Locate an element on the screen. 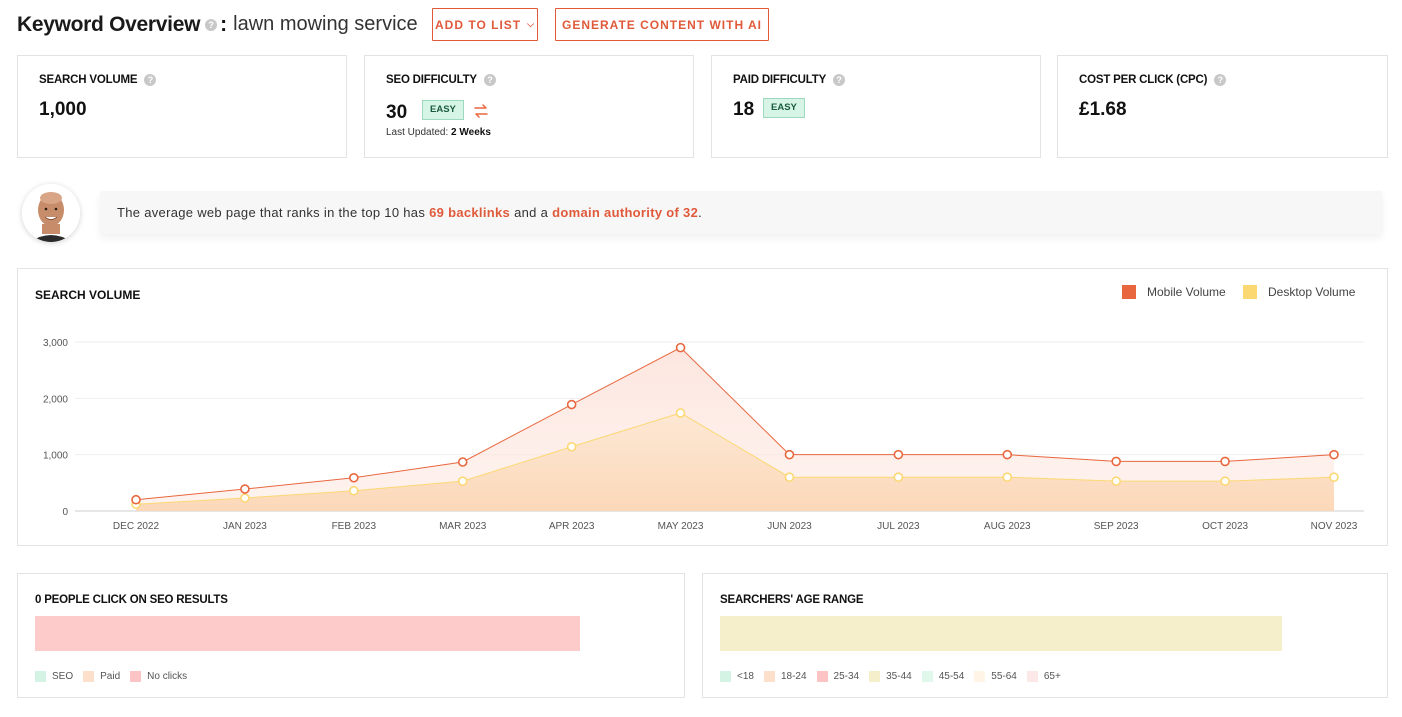 The height and width of the screenshot is (717, 1402). age-range-legend-item: 18-24 is located at coordinates (785, 676).